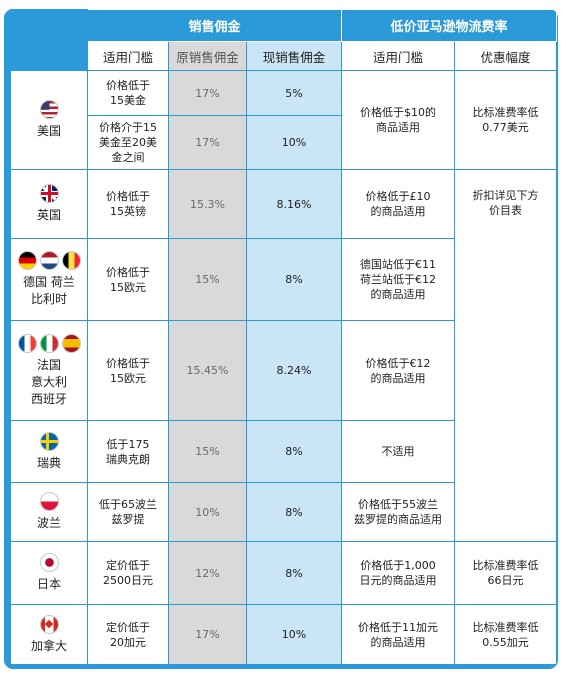  I want to click on discount-cell-merged: 折扣详见下方 价目表, so click(505, 355).